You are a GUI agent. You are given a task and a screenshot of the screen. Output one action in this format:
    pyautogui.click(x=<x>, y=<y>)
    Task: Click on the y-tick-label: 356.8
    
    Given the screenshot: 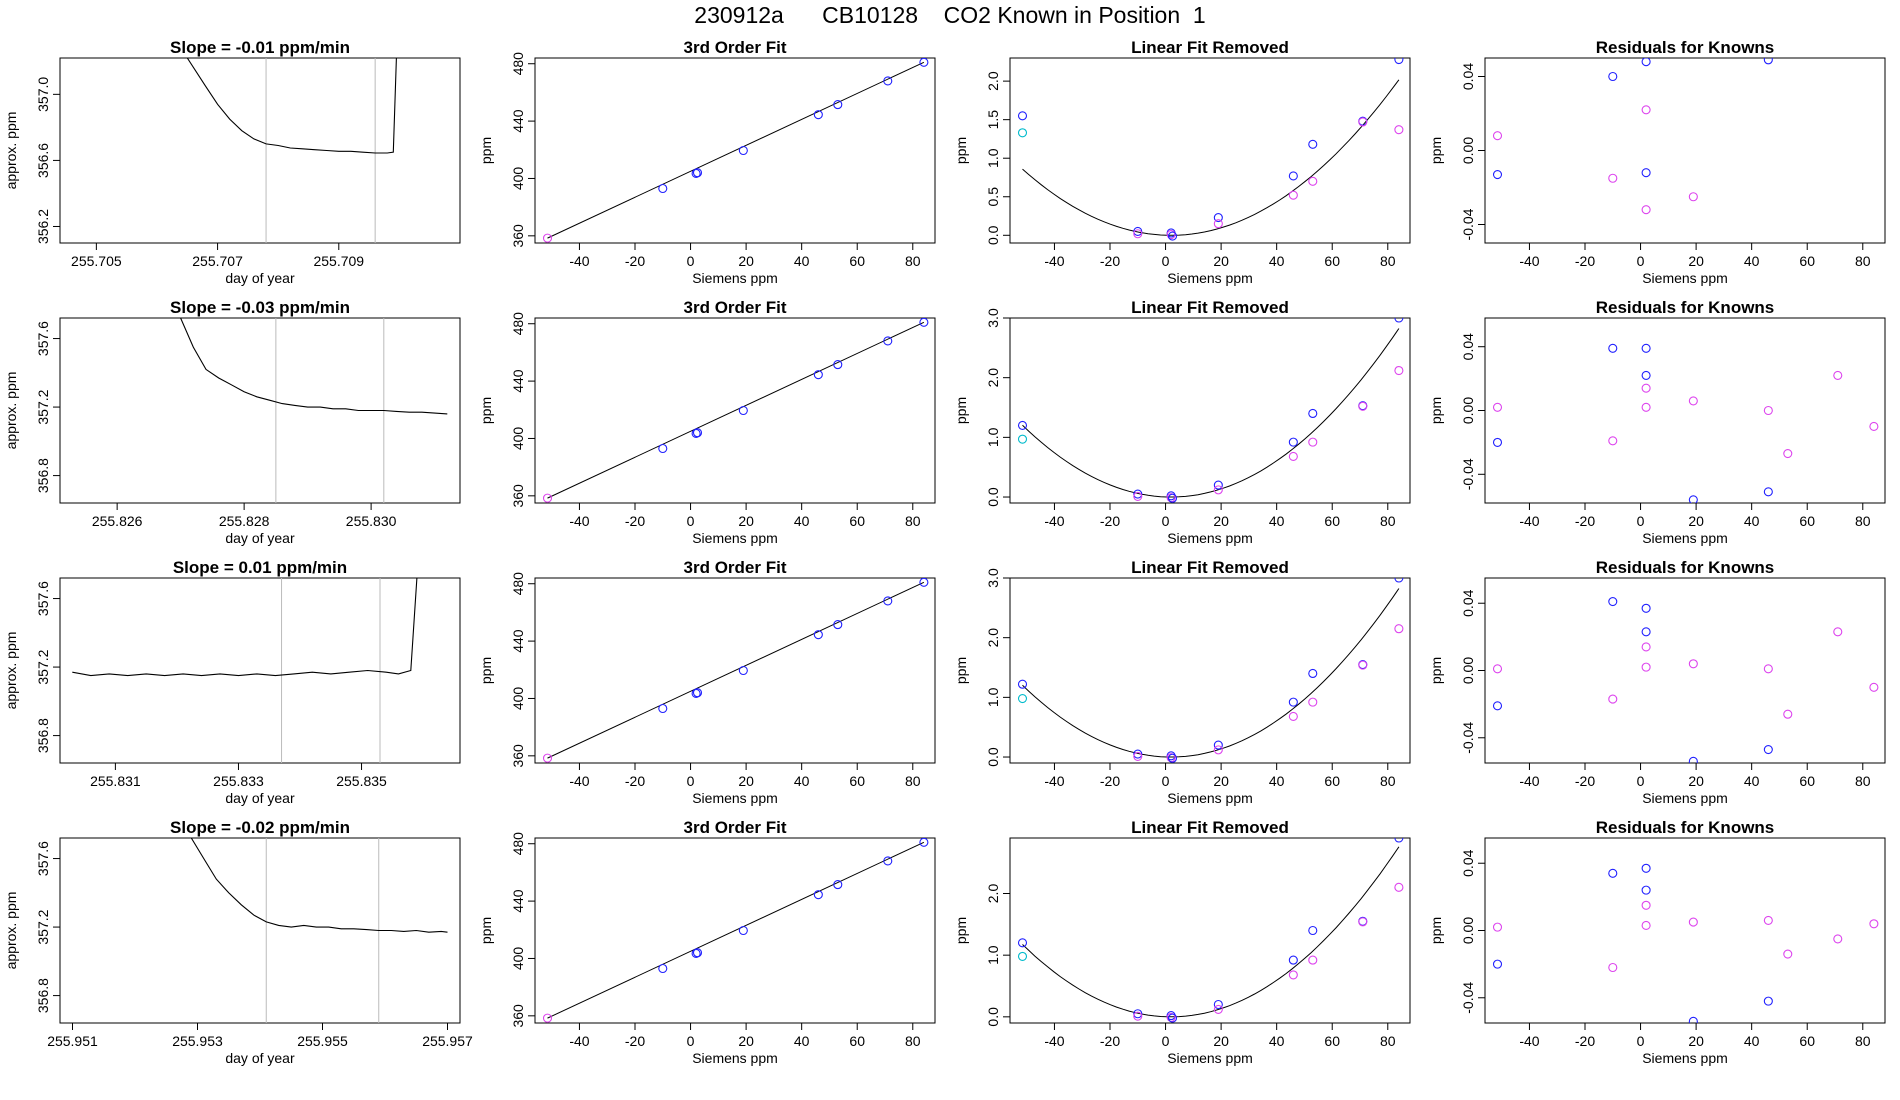 What is the action you would take?
    pyautogui.click(x=43, y=735)
    